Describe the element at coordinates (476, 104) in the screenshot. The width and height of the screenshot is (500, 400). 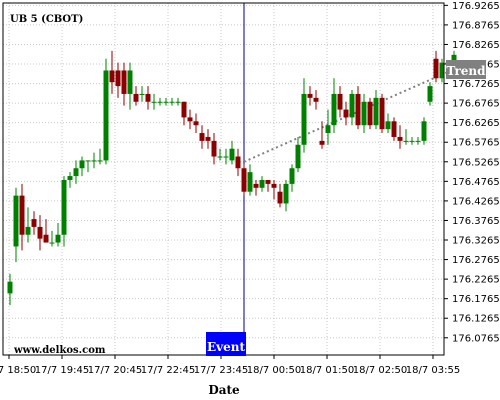
I see `y-tick-label: 176.6765` at that location.